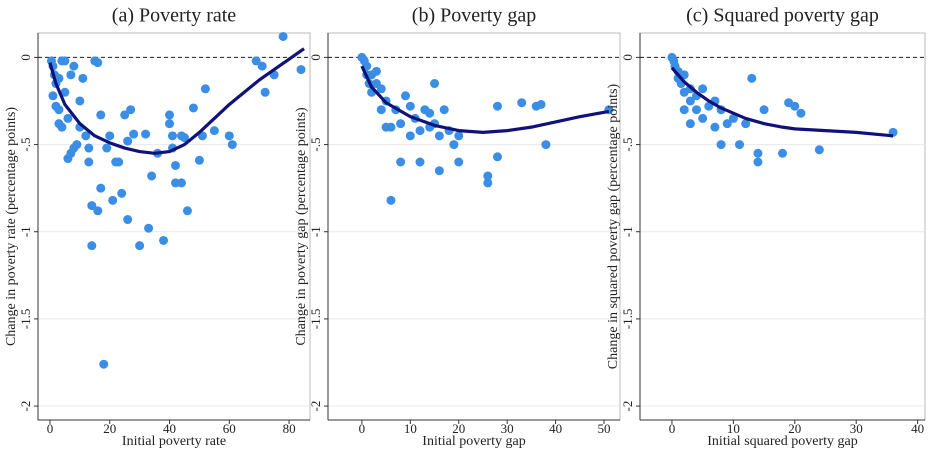 The height and width of the screenshot is (453, 936). Describe the element at coordinates (782, 16) in the screenshot. I see `chart-title: (c) Squared poverty gap` at that location.